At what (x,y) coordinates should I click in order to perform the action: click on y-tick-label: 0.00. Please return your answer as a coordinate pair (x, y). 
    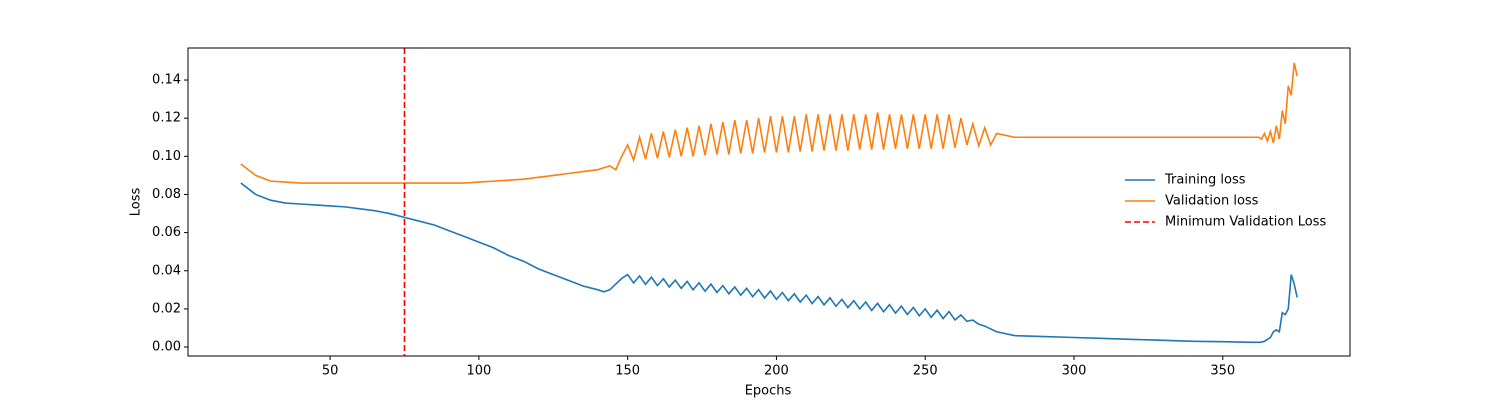
    Looking at the image, I should click on (166, 347).